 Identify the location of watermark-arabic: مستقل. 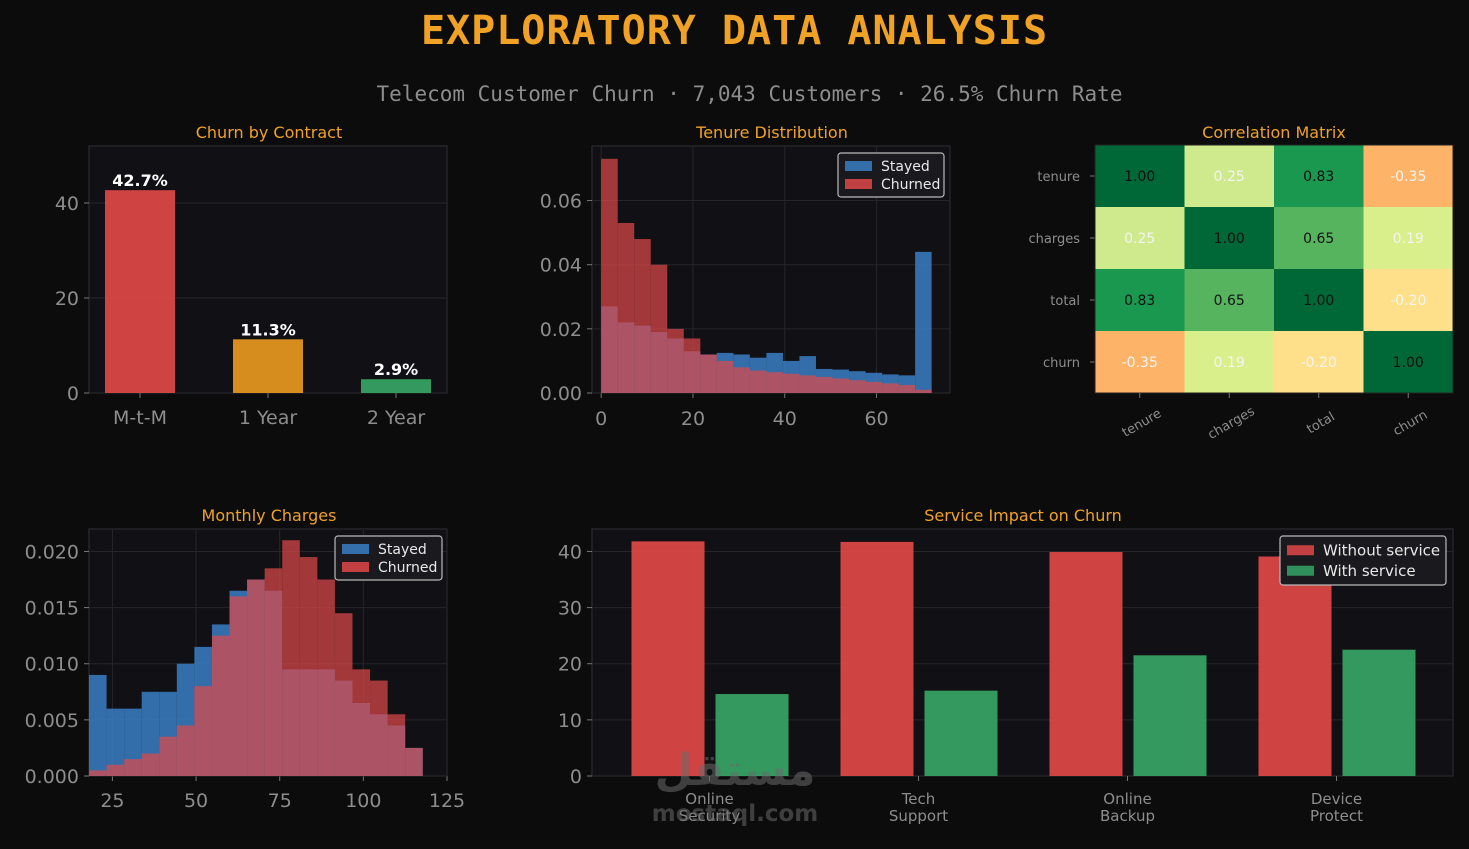
(735, 770).